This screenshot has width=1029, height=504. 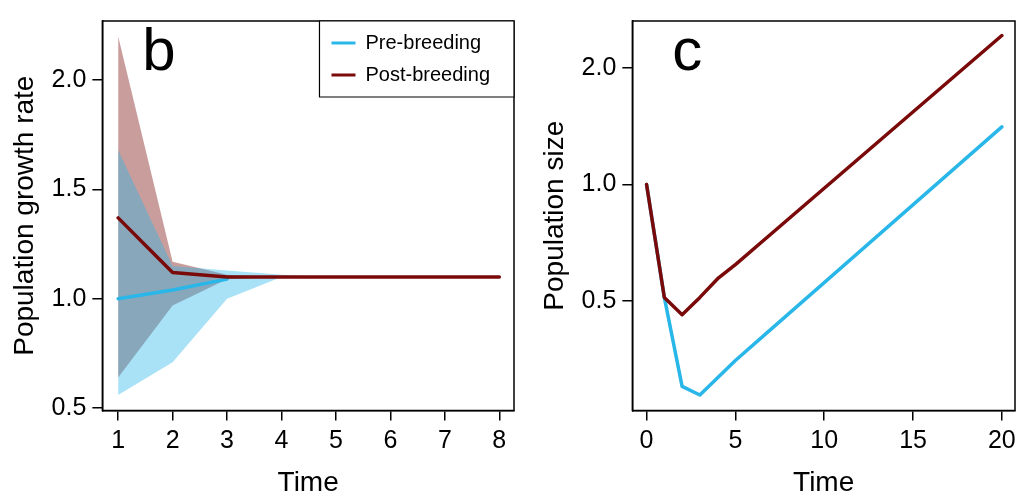 I want to click on y-axis-title: Population growth rate, so click(x=23, y=215).